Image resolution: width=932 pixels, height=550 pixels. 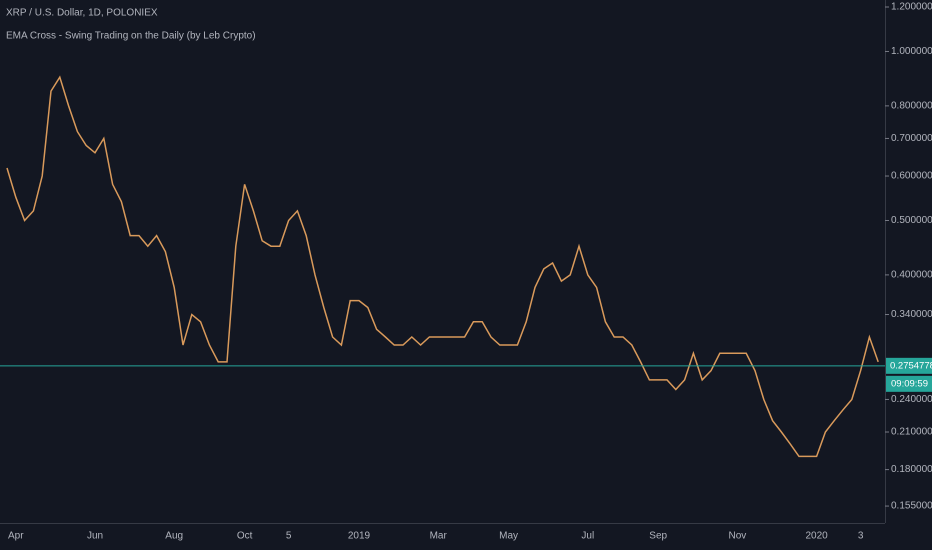 I want to click on x-tick-label: 5, so click(x=289, y=536).